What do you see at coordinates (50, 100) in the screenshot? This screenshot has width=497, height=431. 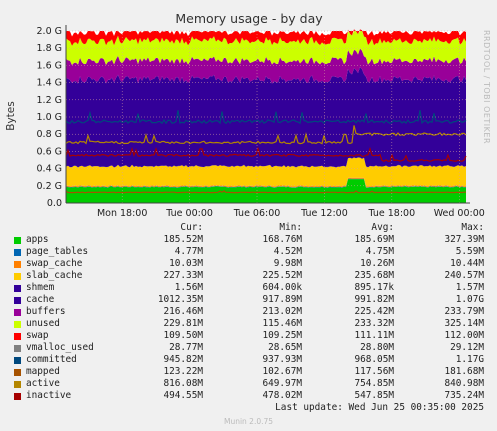 I see `y-tick-label: 1.2 G` at bounding box center [50, 100].